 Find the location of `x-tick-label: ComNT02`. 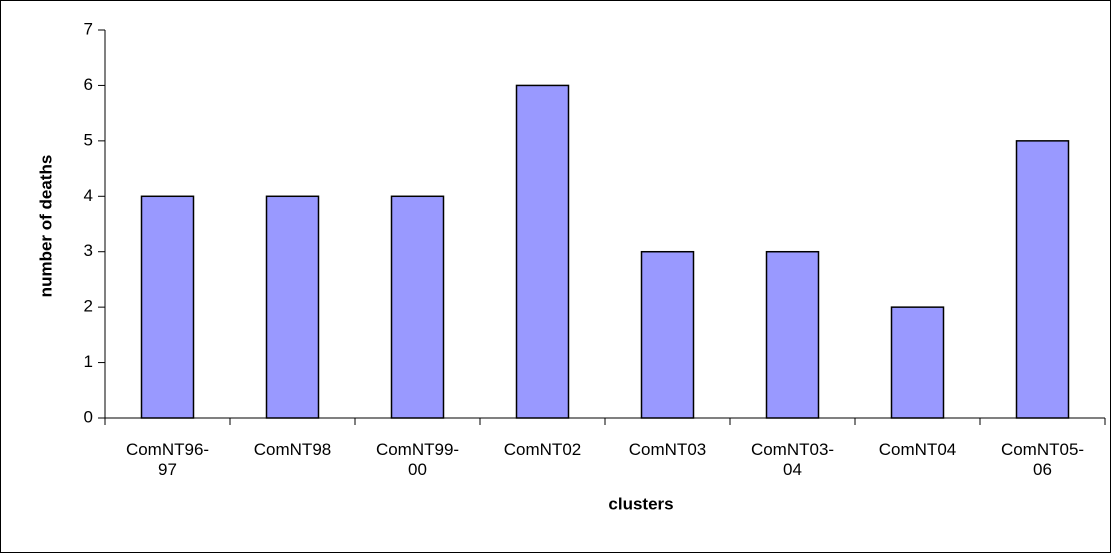

x-tick-label: ComNT02 is located at coordinates (542, 449).